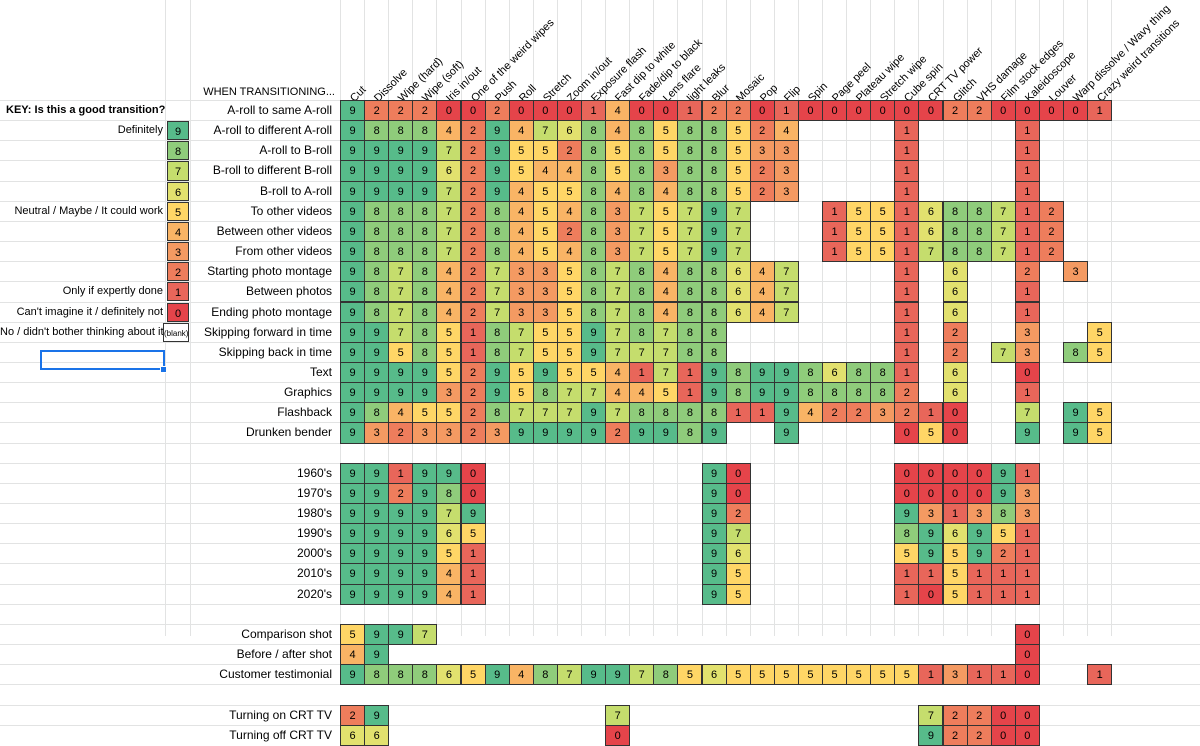  Describe the element at coordinates (163, 369) in the screenshot. I see `fill-handle` at that location.